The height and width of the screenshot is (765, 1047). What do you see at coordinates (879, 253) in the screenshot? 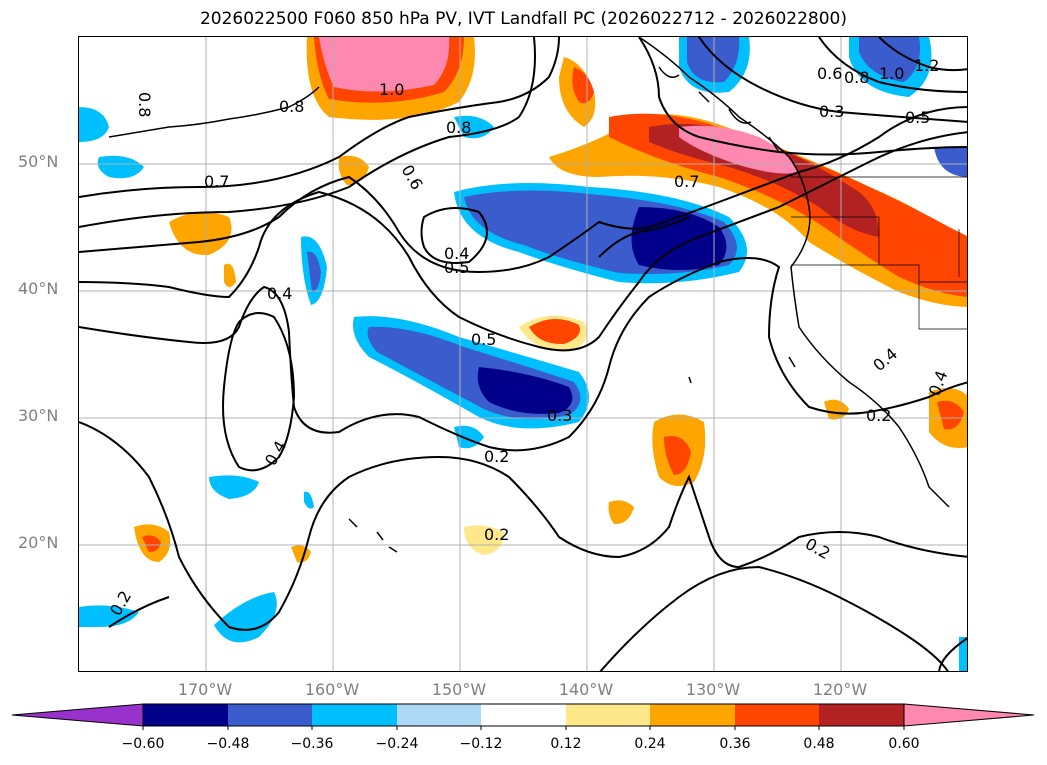
I see `state-borders` at bounding box center [879, 253].